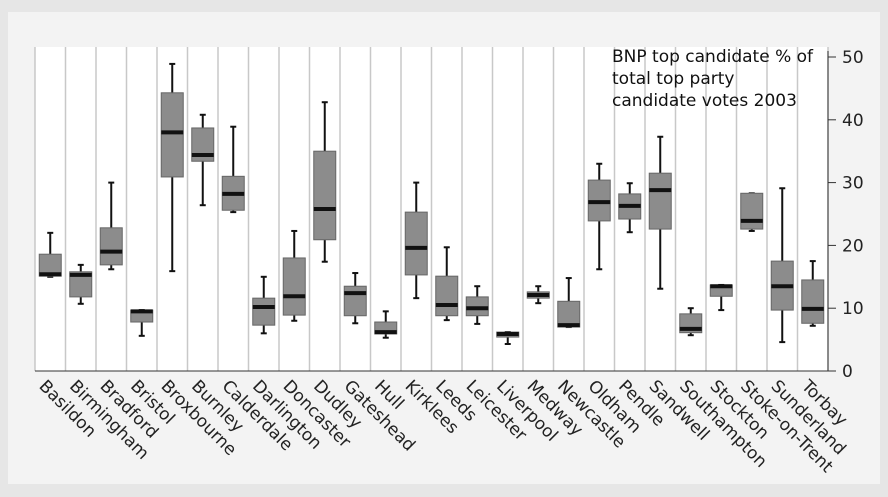  Describe the element at coordinates (853, 121) in the screenshot. I see `y-tick-label: 40` at that location.